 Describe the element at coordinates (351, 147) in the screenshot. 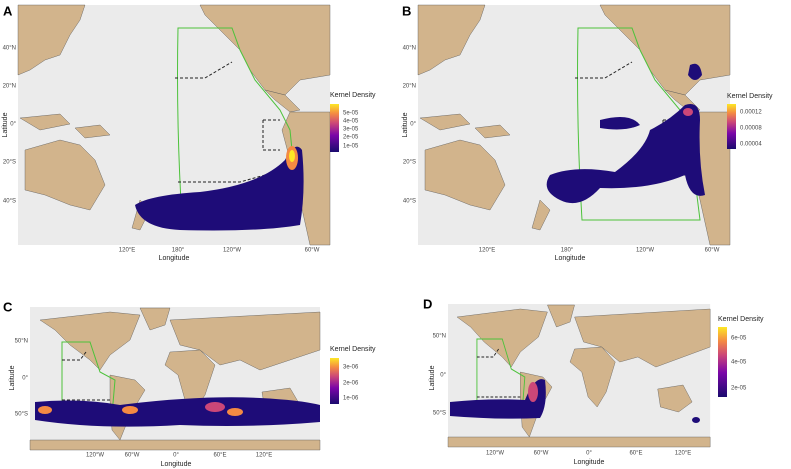

I see `legend-label: 1e-05` at that location.